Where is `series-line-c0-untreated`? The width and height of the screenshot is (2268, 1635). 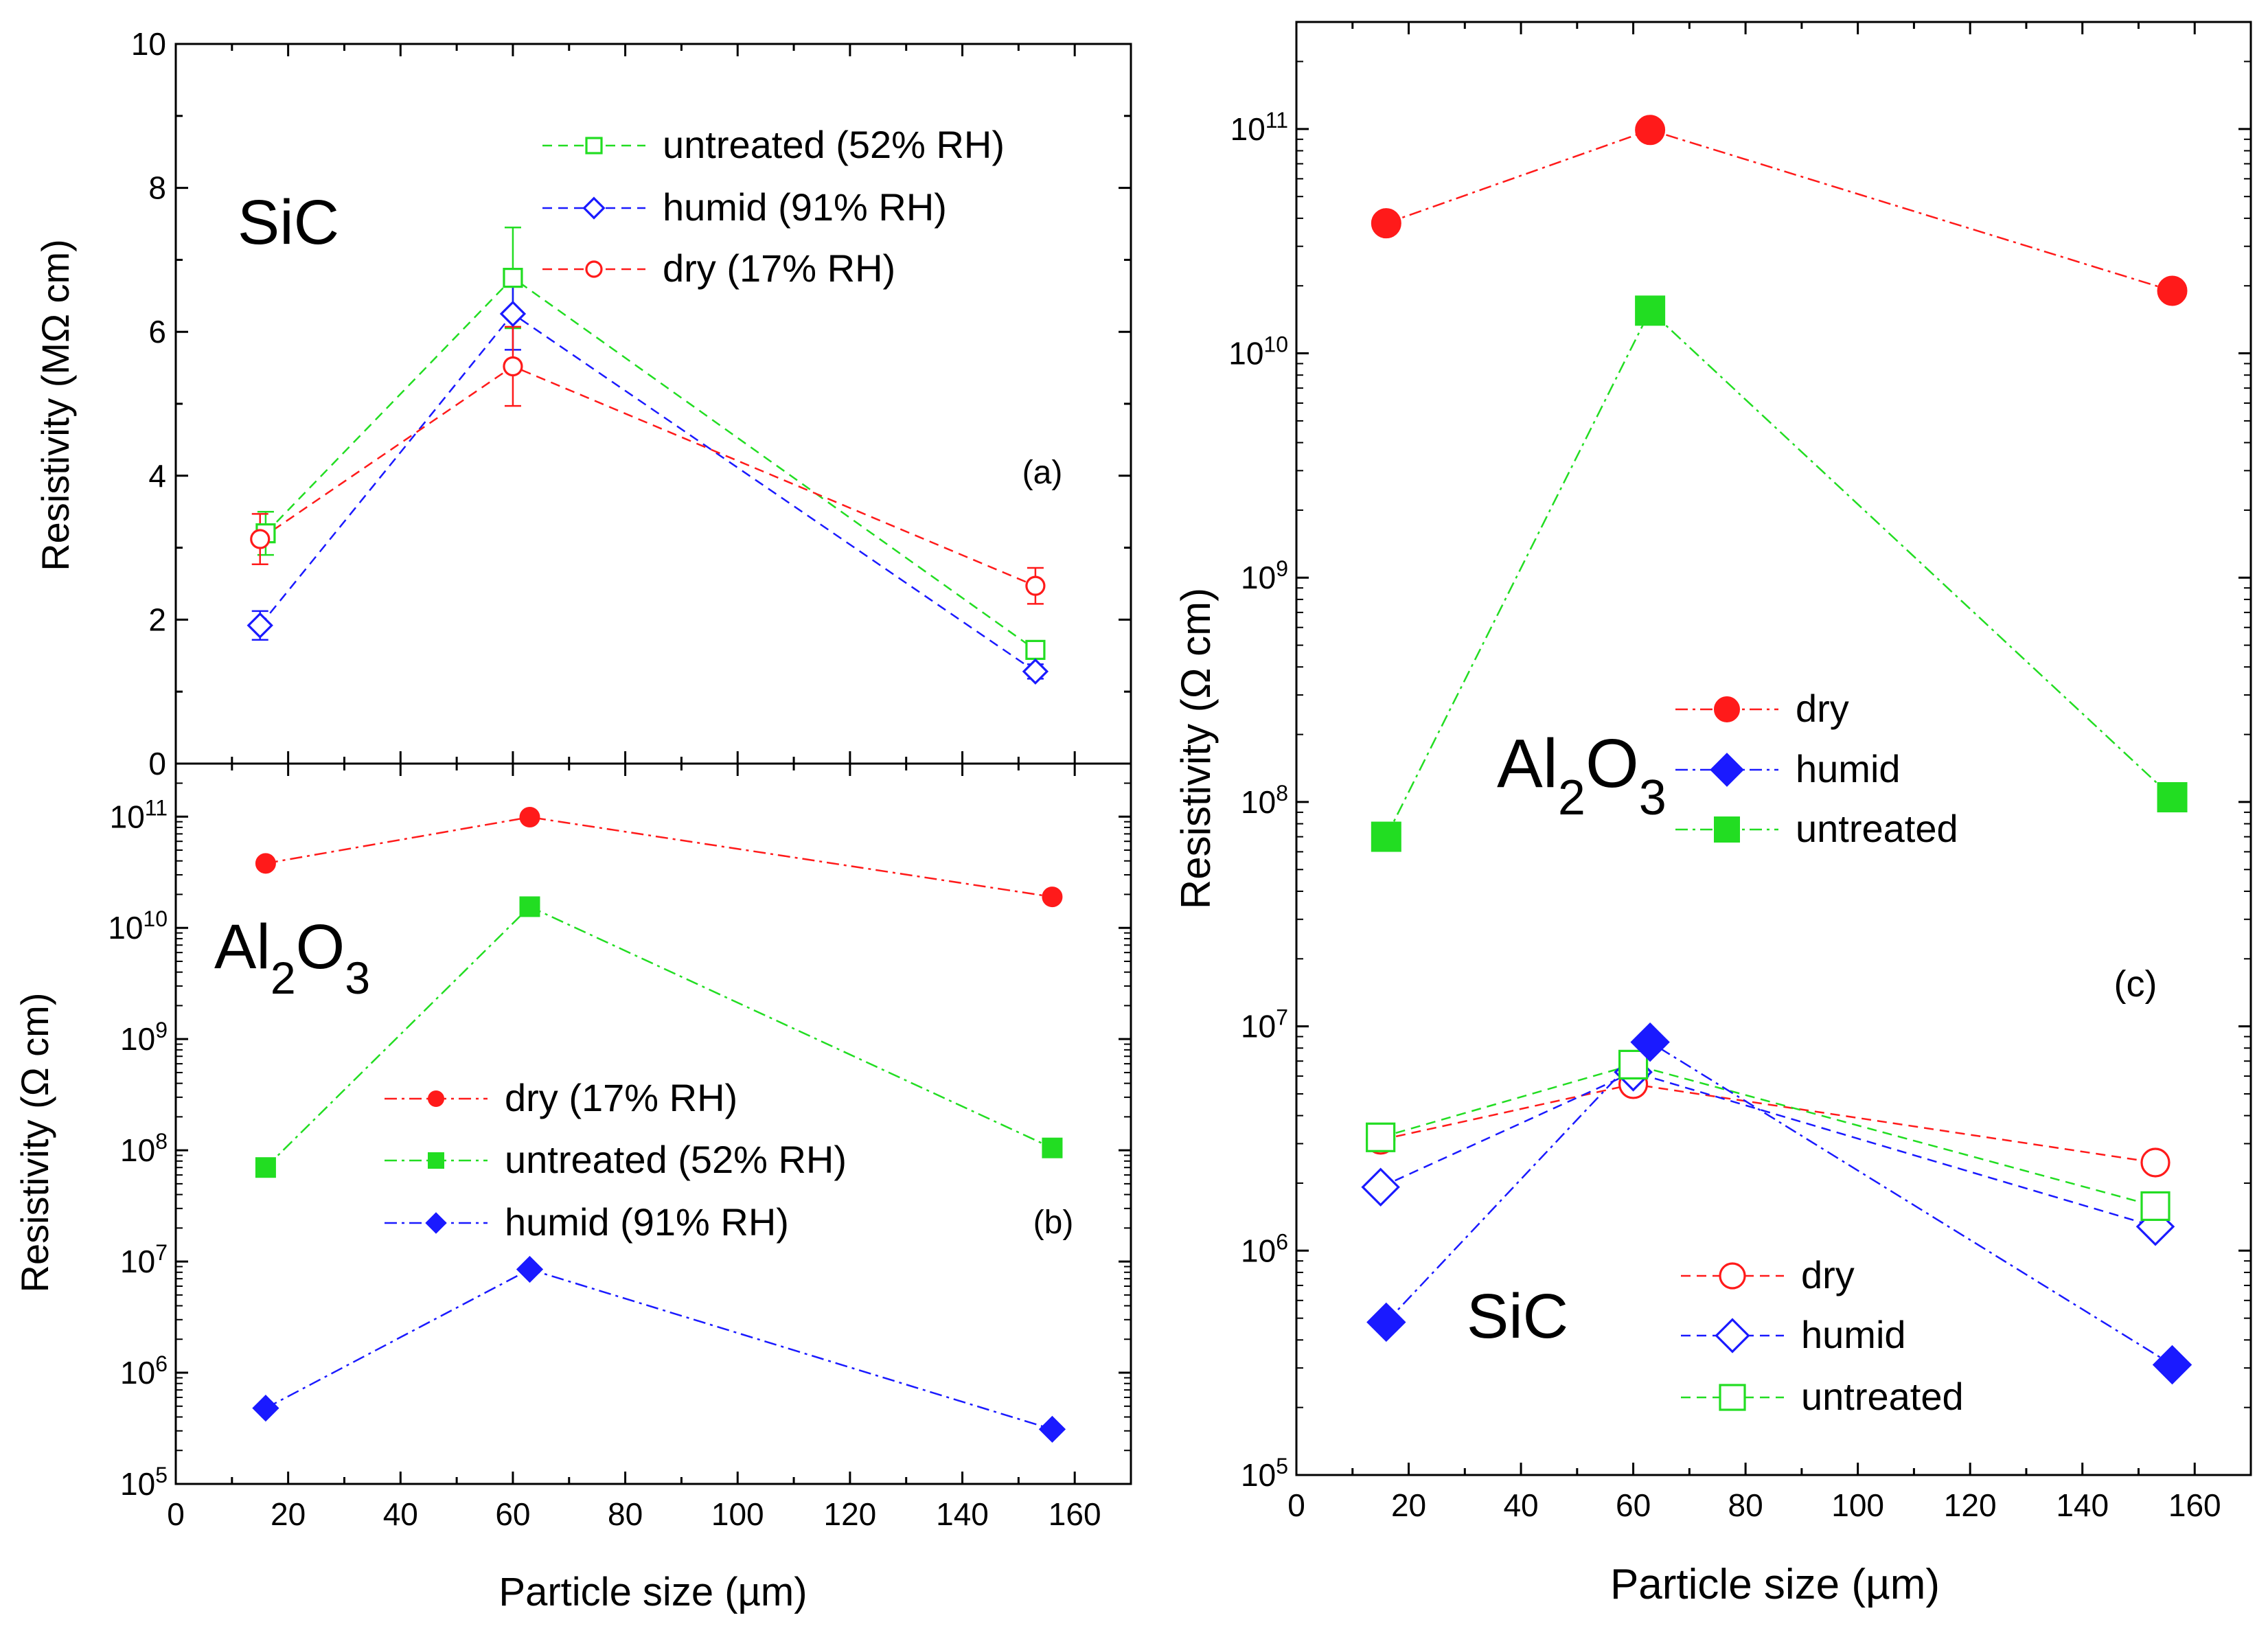 series-line-c0-untreated is located at coordinates (1779, 573).